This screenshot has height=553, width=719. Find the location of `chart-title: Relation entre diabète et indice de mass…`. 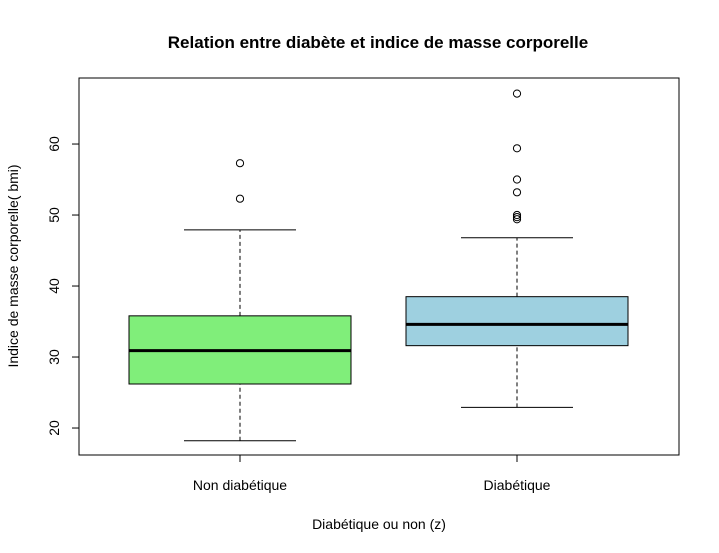

chart-title: Relation entre diabète et indice de mass… is located at coordinates (378, 42).